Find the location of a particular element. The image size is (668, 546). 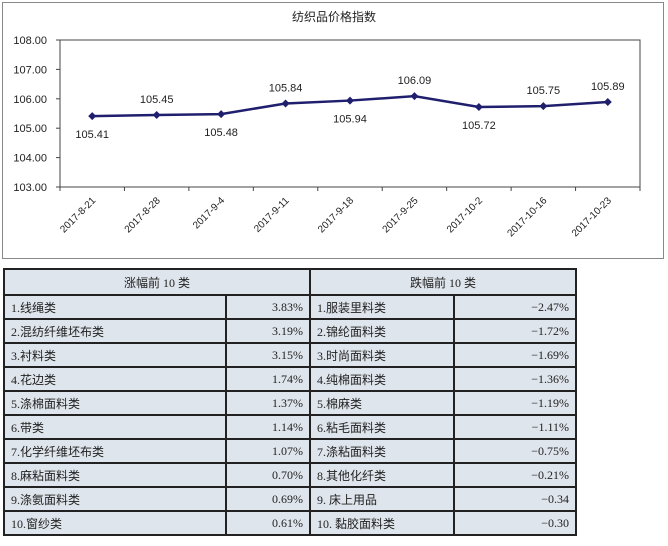

rise-value-cell: 3.83% is located at coordinates (268, 307).